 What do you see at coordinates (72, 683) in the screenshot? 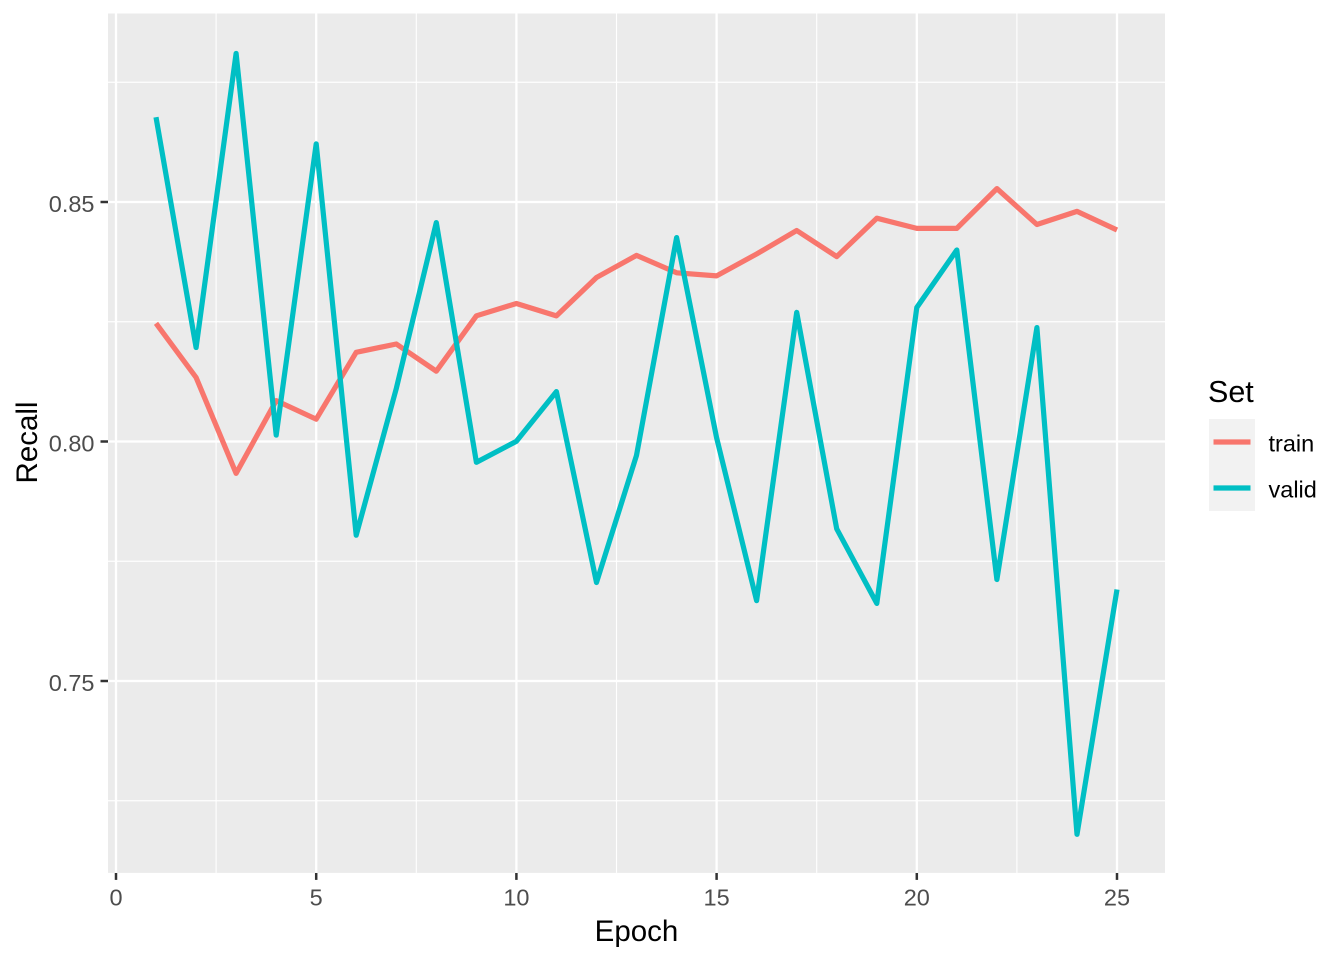
I see `svg-text: 0.75` at bounding box center [72, 683].